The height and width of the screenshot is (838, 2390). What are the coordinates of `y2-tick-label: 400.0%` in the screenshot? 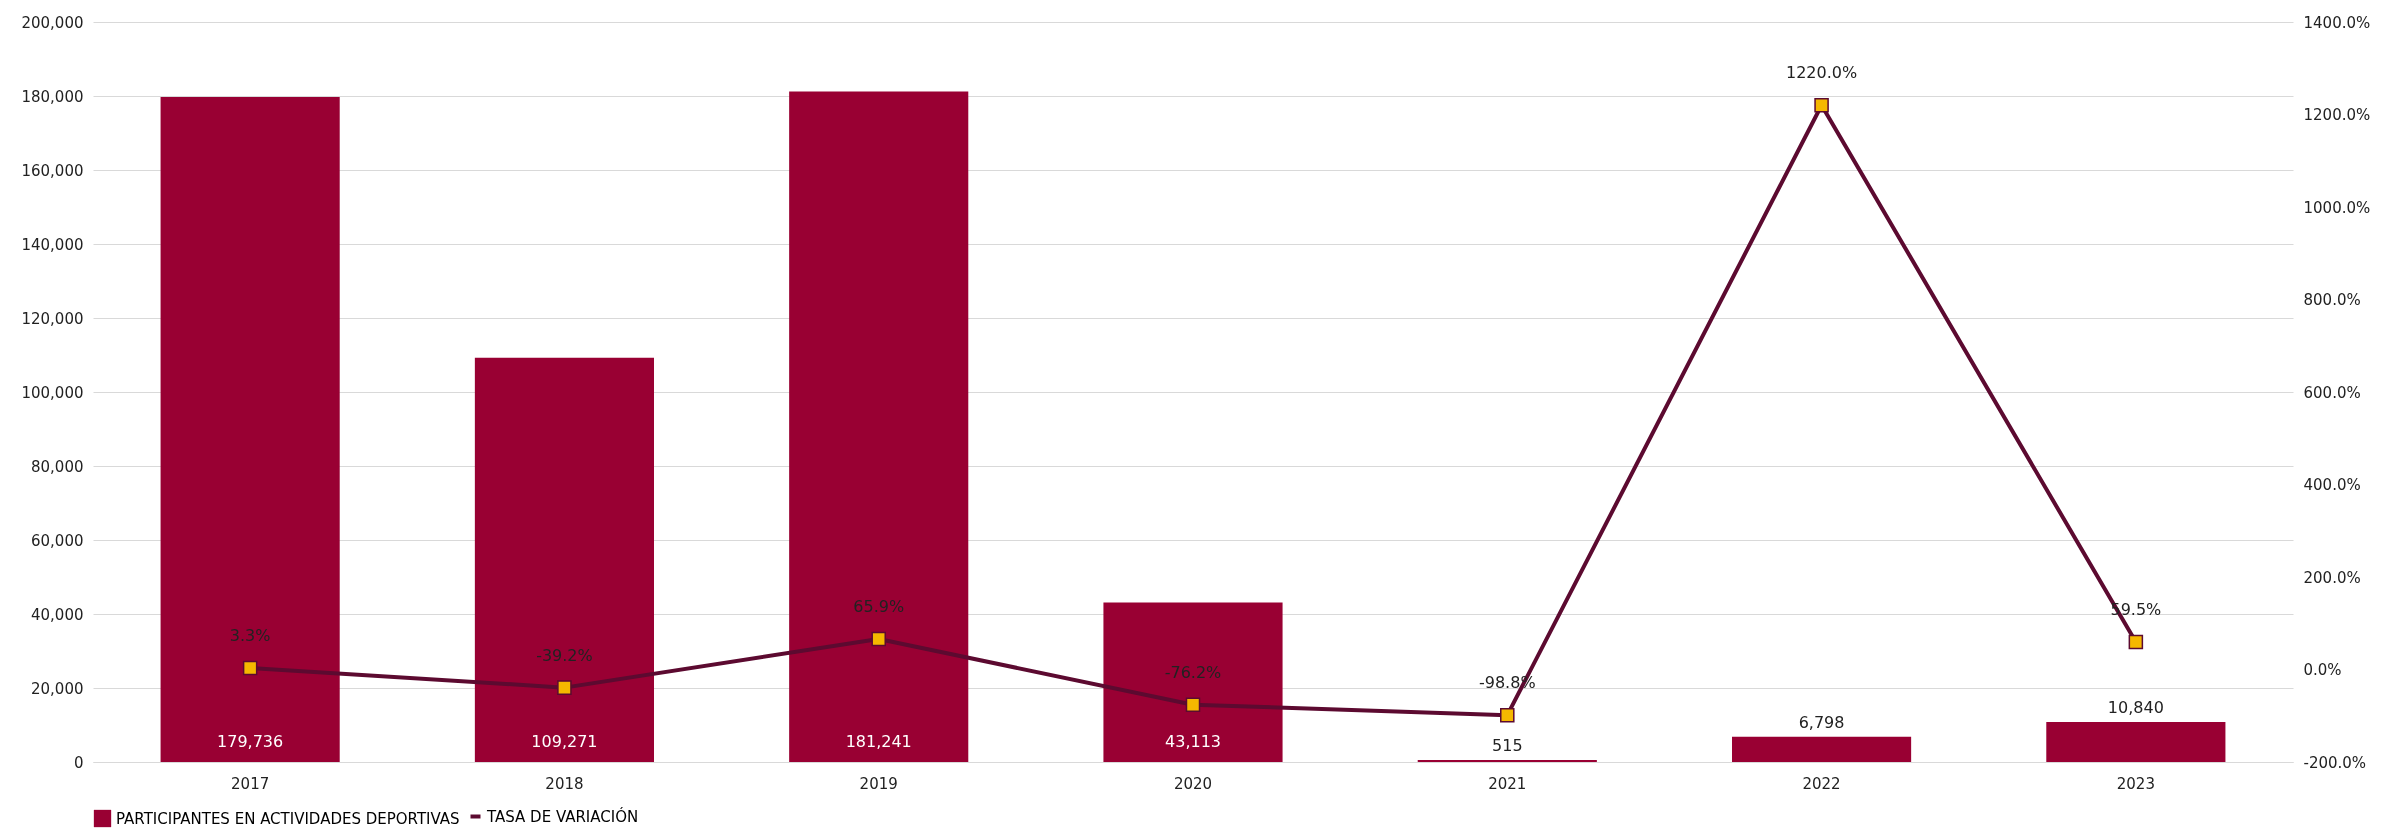 It's located at (2332, 485).